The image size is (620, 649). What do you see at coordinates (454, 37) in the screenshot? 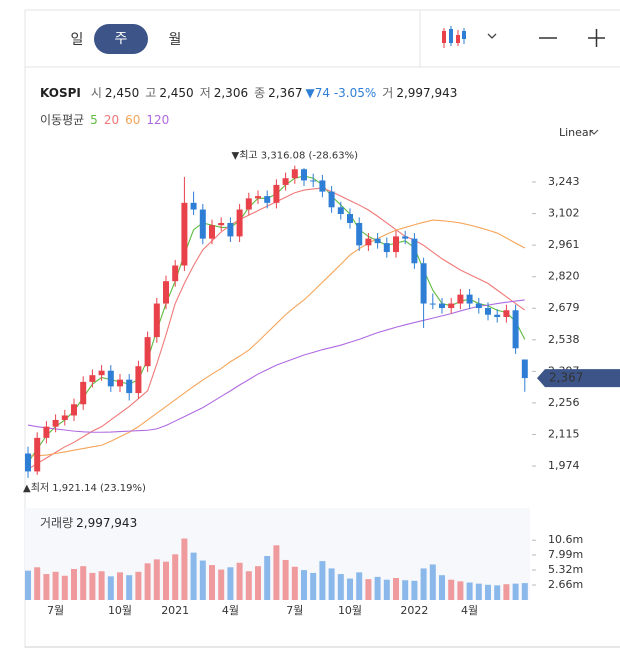
I see `chart-type-icon` at bounding box center [454, 37].